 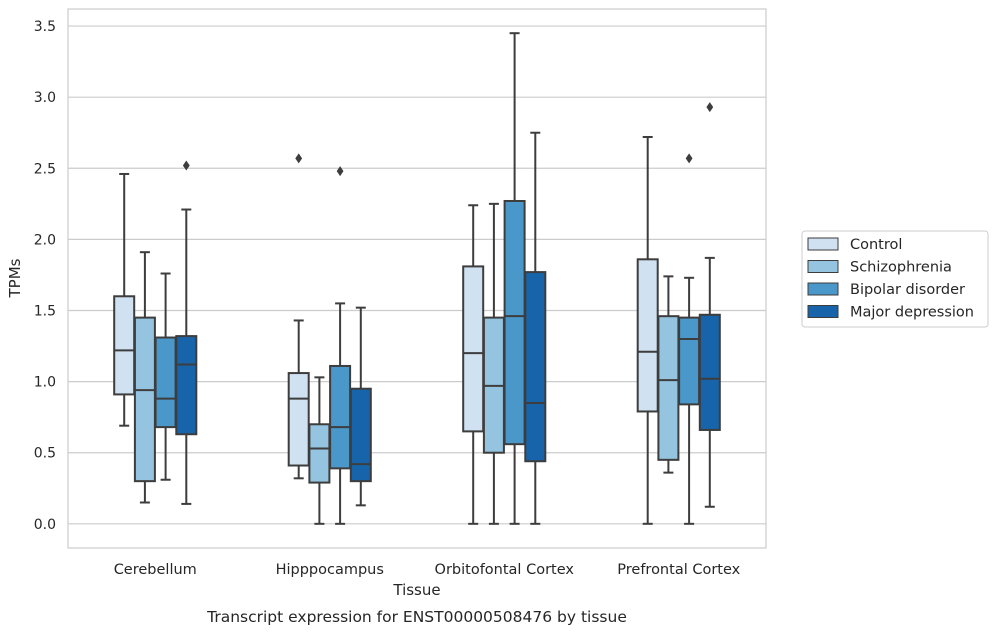 I want to click on legend-frame, so click(x=895, y=279).